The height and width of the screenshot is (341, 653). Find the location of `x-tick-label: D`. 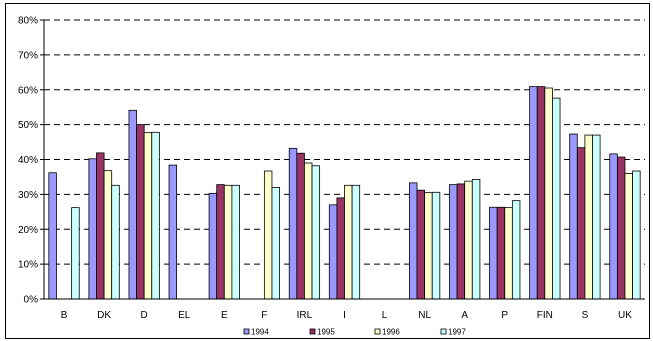

x-tick-label: D is located at coordinates (144, 315).